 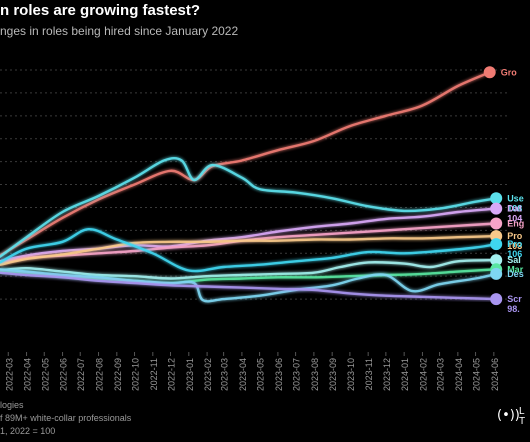 I want to click on x-tick-label: 2023-06, so click(x=279, y=374).